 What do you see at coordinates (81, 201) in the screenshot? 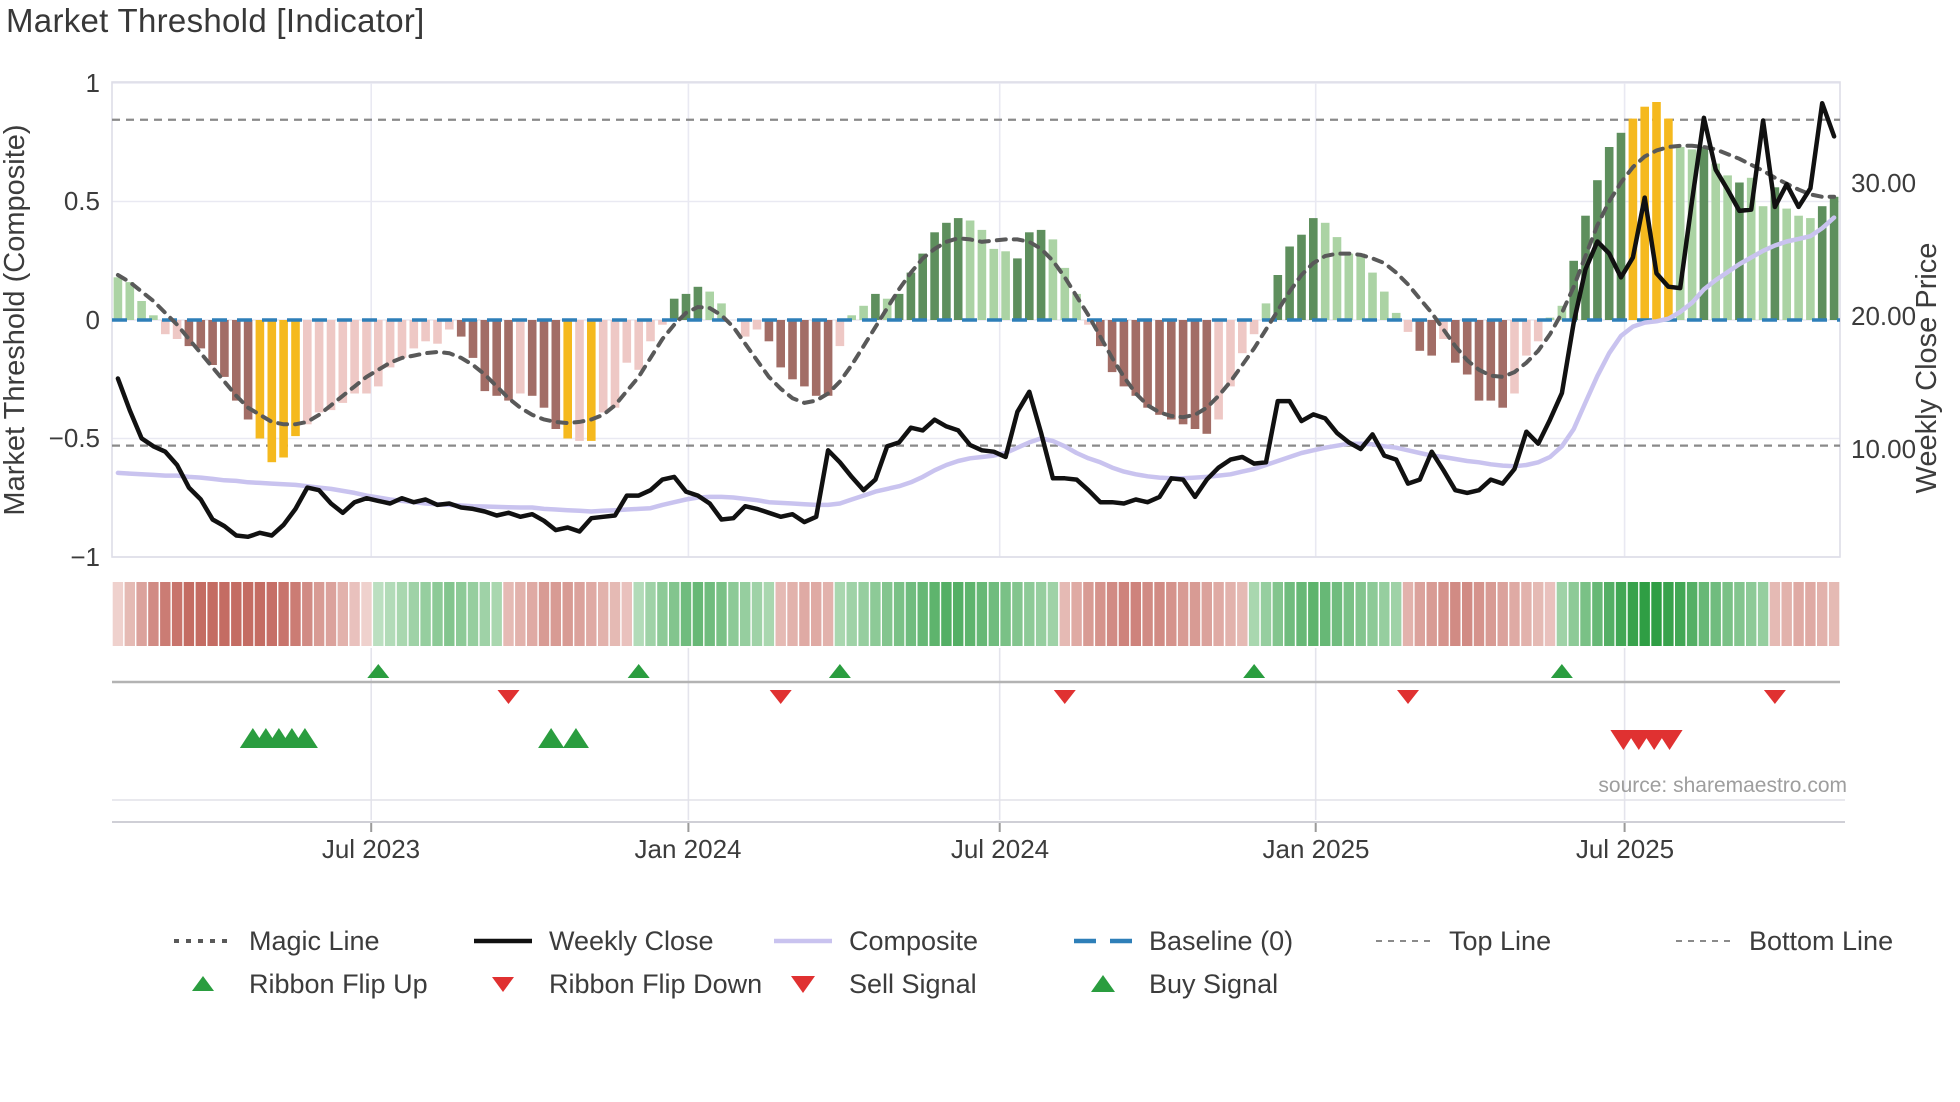
I see `left-axis-tick: 0.5` at bounding box center [81, 201].